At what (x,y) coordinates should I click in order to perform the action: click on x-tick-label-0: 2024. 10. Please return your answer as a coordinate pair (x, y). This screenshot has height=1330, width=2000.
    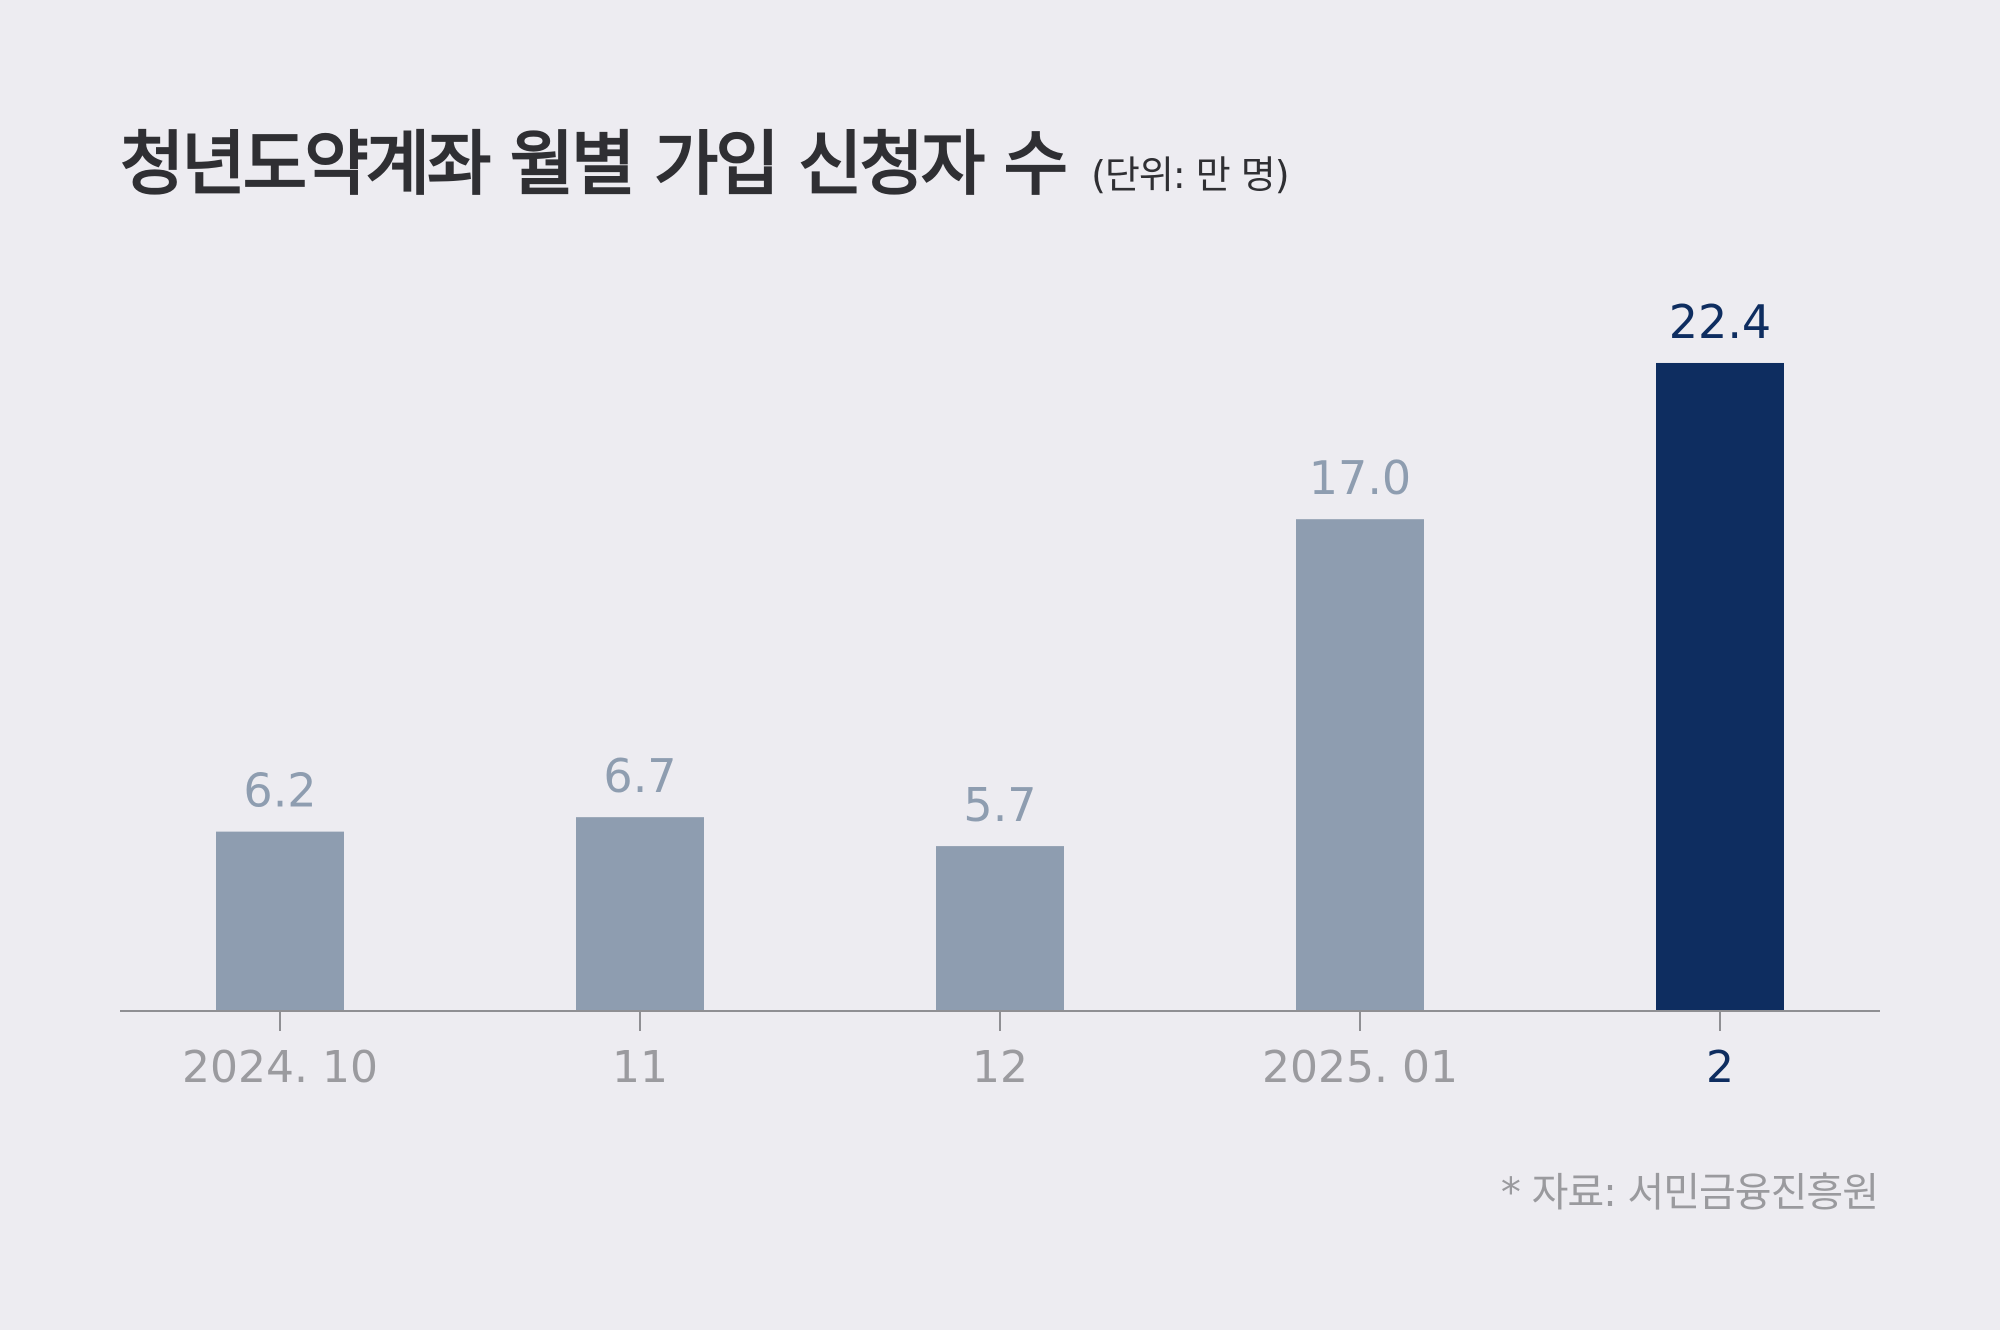
    Looking at the image, I should click on (280, 1067).